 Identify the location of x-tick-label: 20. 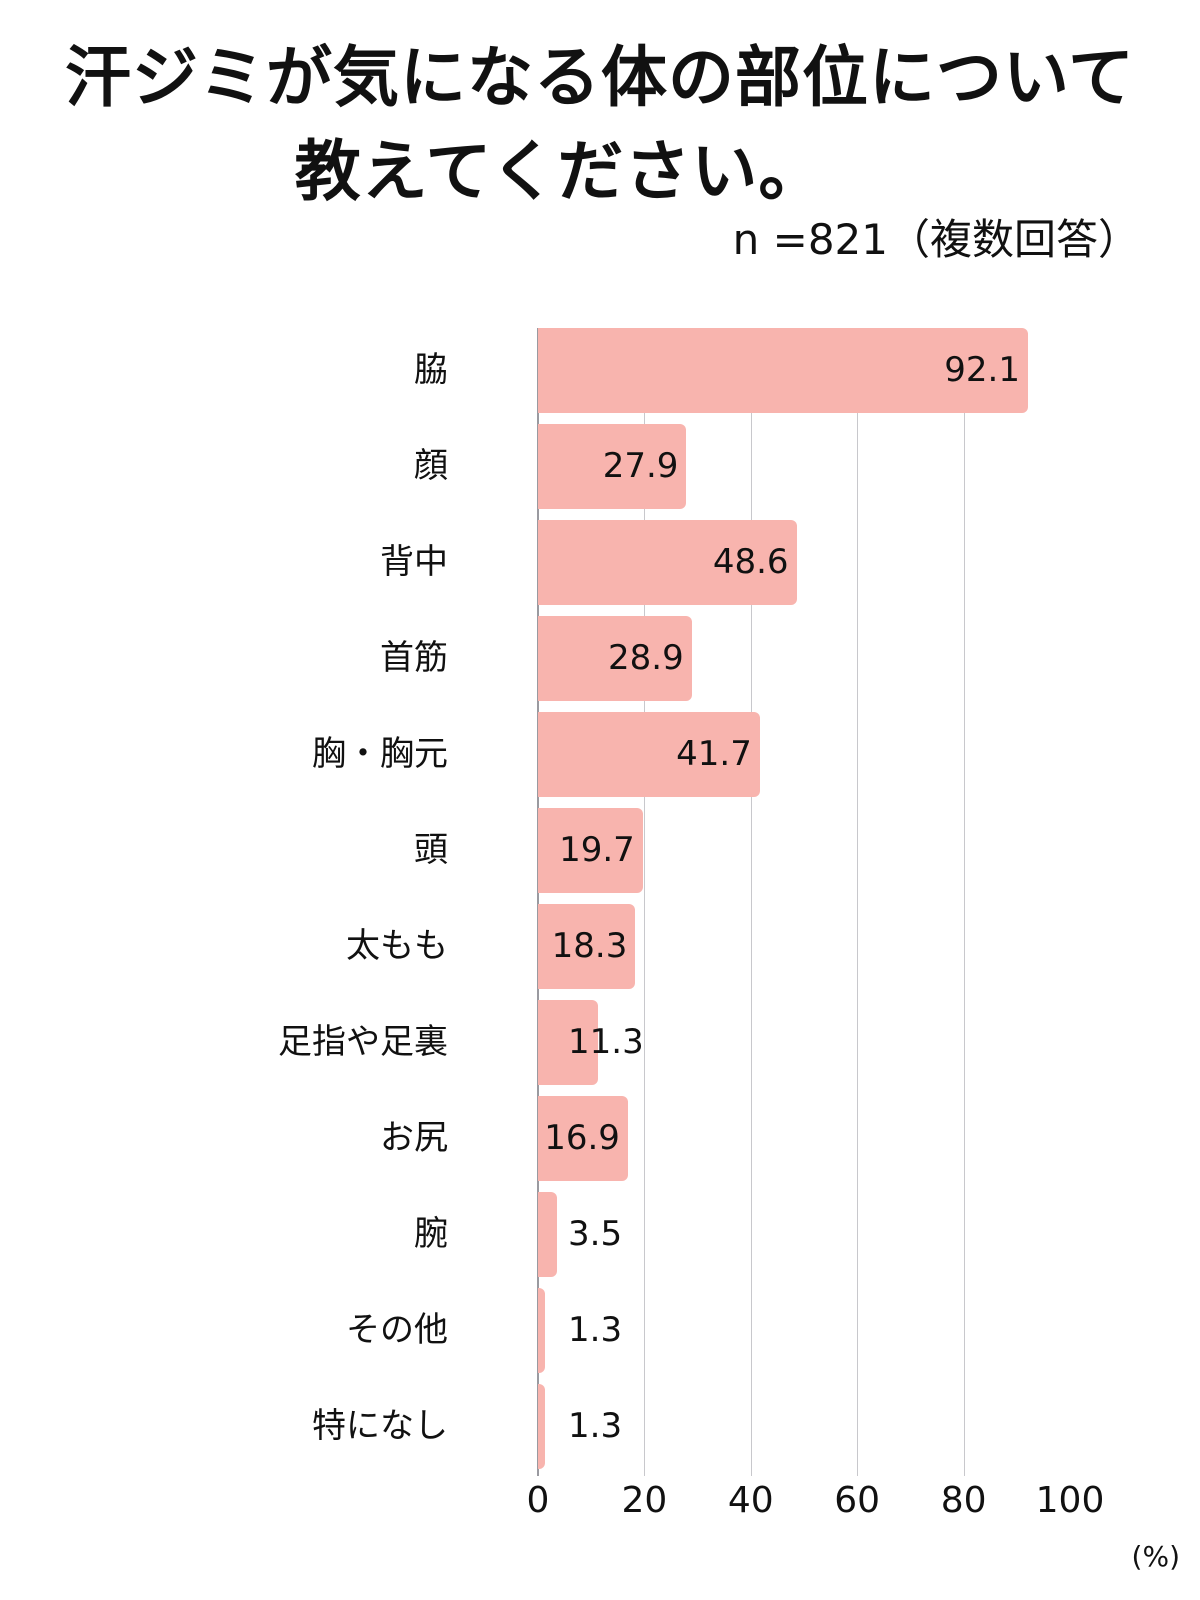
(644, 1500).